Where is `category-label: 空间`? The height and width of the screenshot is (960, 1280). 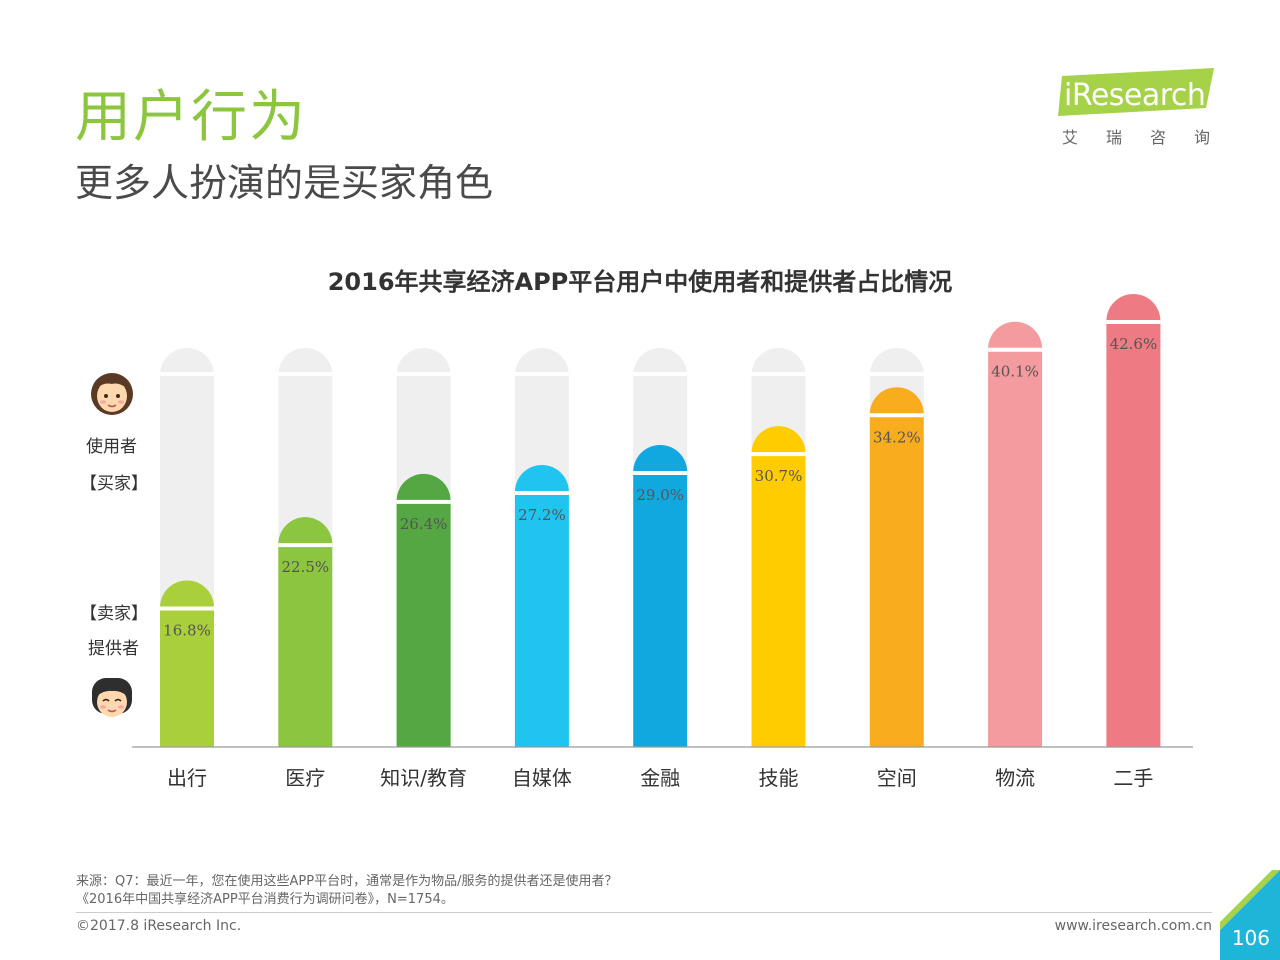
category-label: 空间 is located at coordinates (897, 778).